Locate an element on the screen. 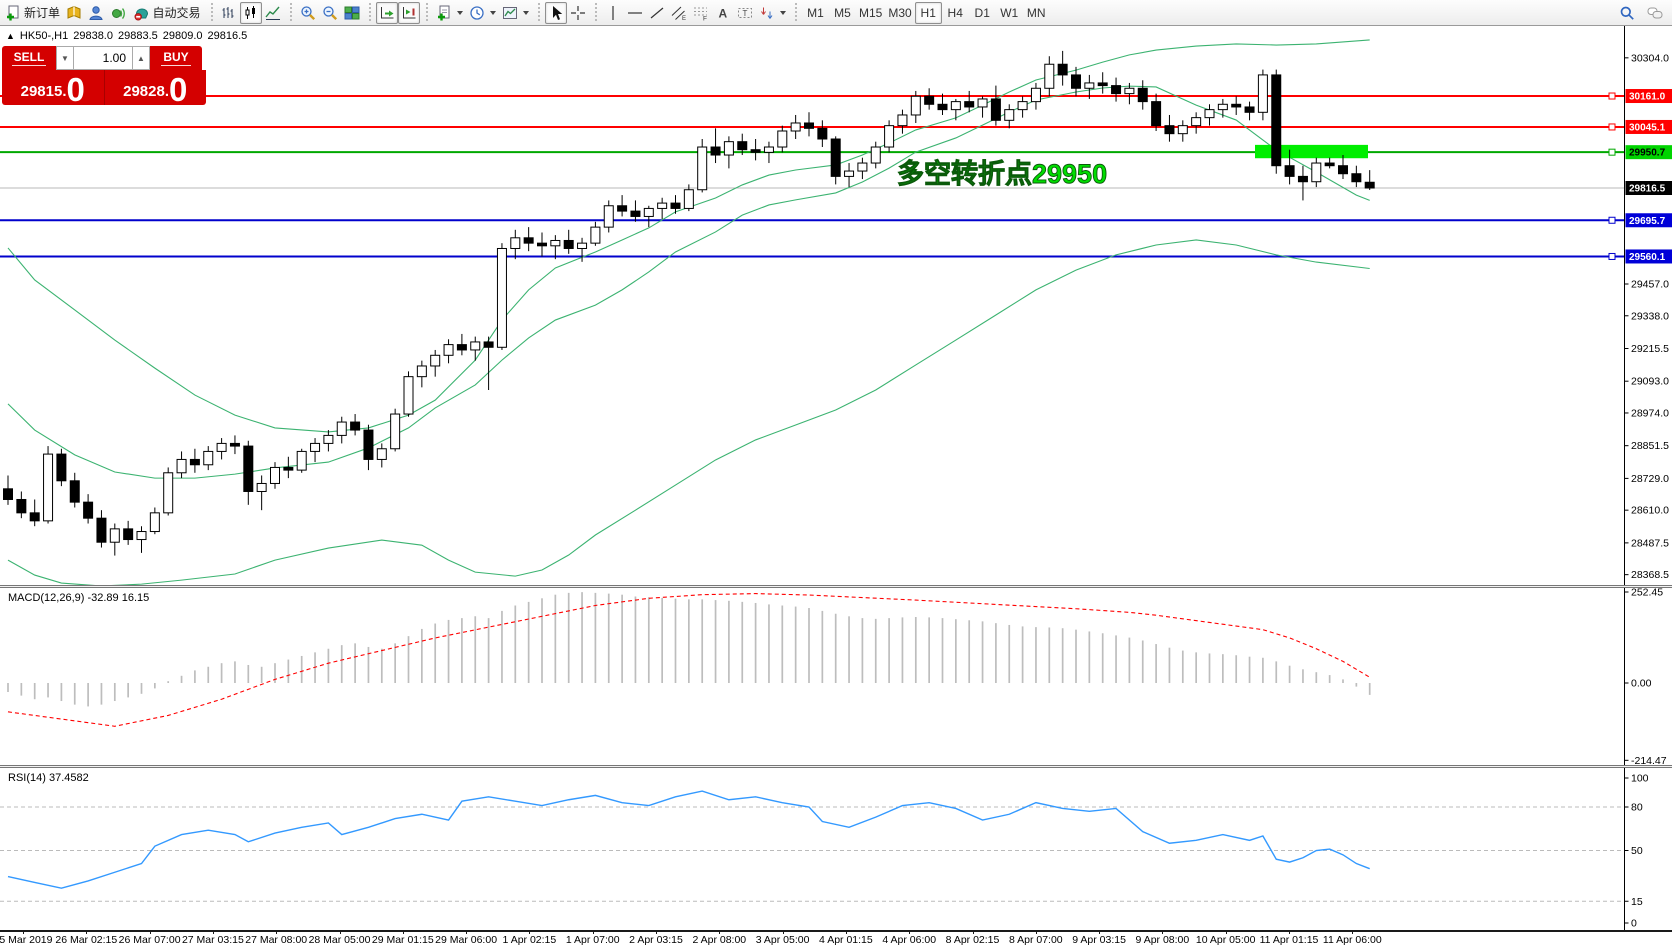  symbol-period-label: HK50-,H1 is located at coordinates (44, 36).